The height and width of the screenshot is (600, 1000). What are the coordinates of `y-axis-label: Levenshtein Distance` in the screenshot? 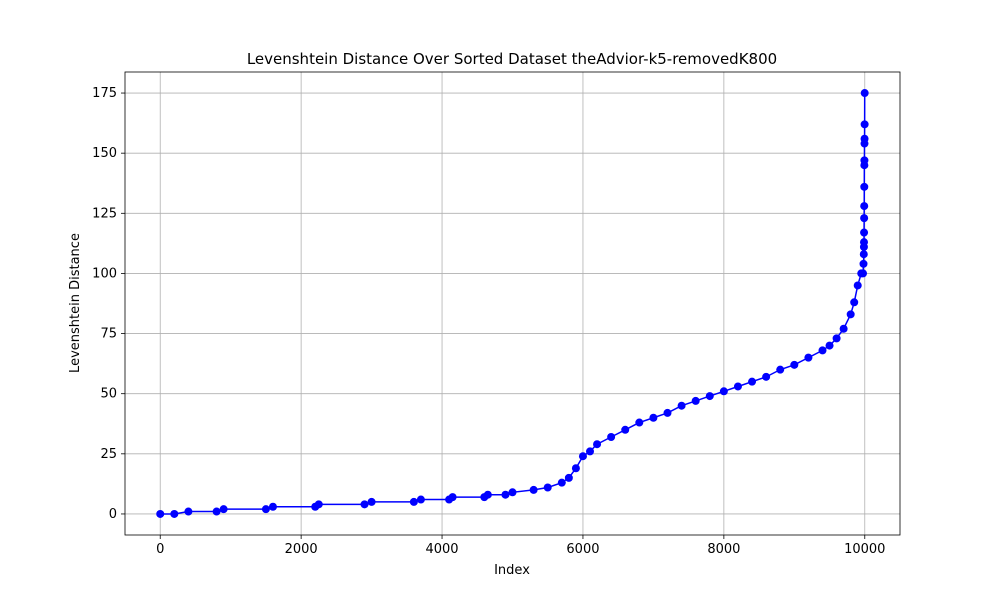 It's located at (75, 303).